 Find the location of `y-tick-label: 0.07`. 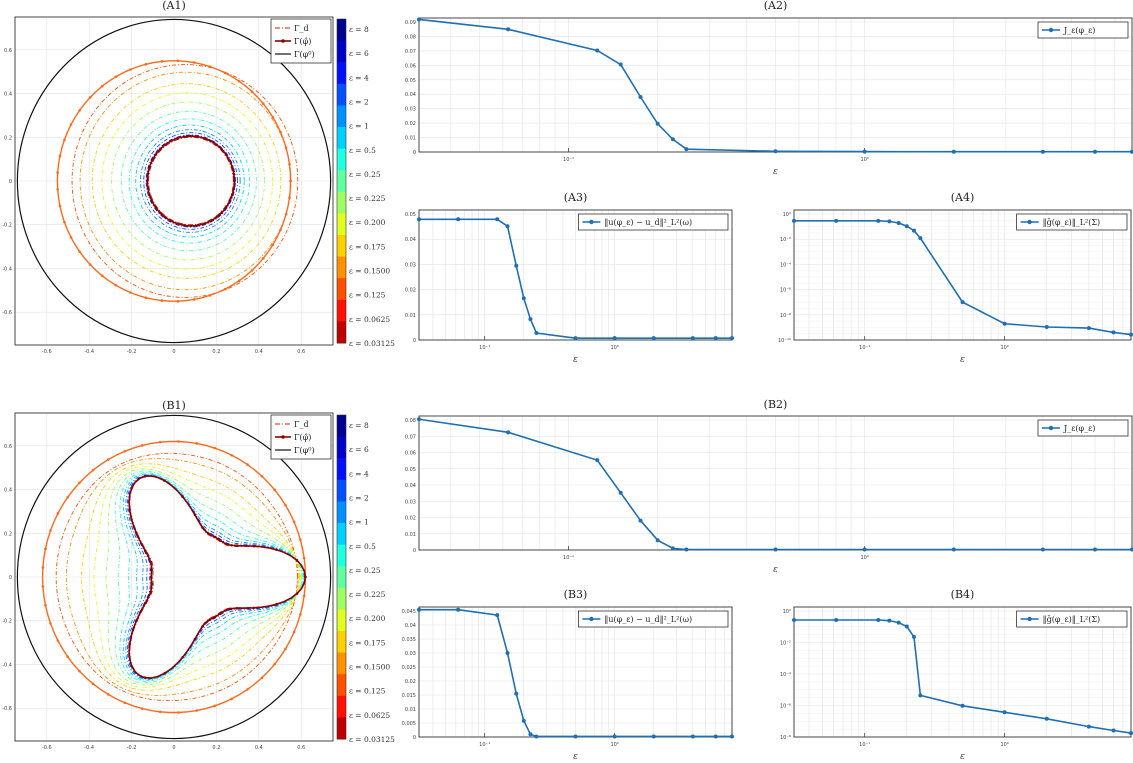

y-tick-label: 0.07 is located at coordinates (410, 437).